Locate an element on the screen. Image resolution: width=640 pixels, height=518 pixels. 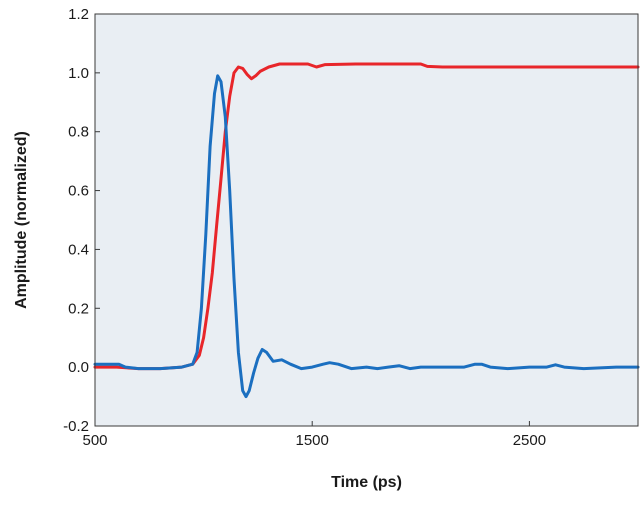
y-axis-title: Amplitude (normalized) is located at coordinates (21, 220).